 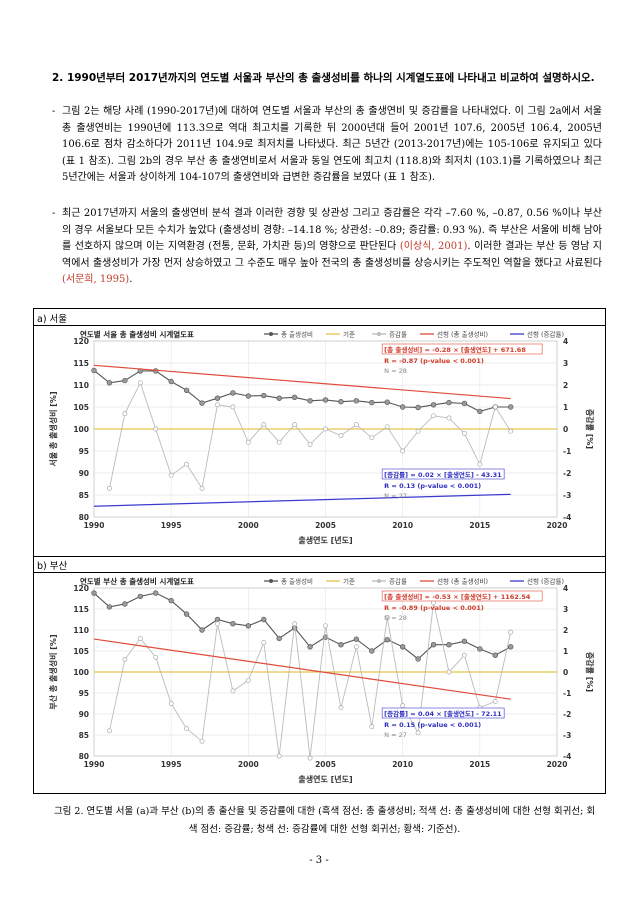 I want to click on trend-line-change-rate, so click(x=302, y=500).